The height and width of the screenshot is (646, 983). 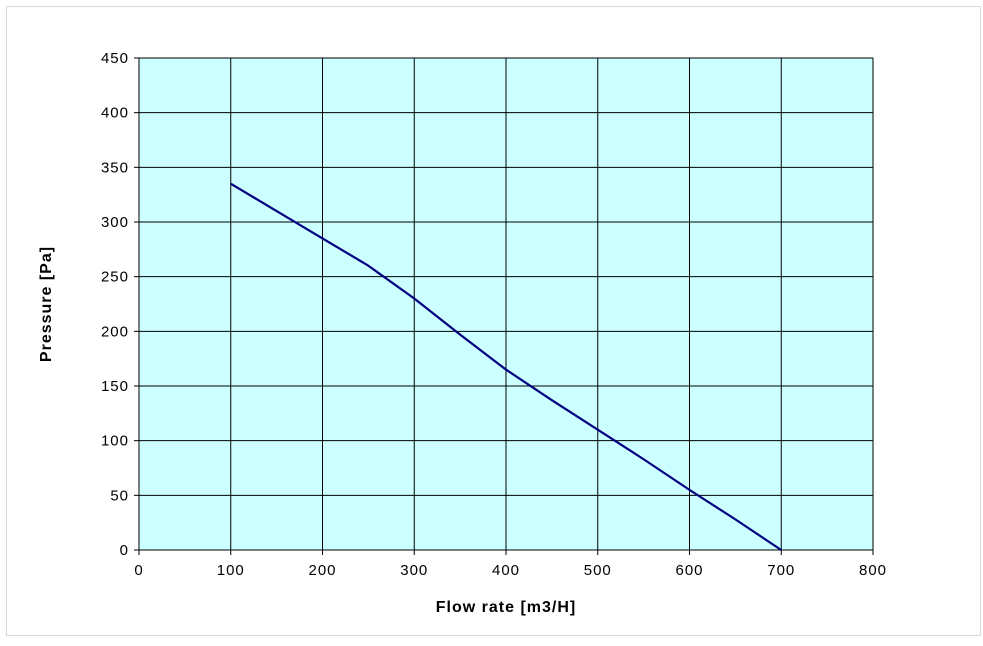 What do you see at coordinates (231, 570) in the screenshot?
I see `x-tick-label: 100` at bounding box center [231, 570].